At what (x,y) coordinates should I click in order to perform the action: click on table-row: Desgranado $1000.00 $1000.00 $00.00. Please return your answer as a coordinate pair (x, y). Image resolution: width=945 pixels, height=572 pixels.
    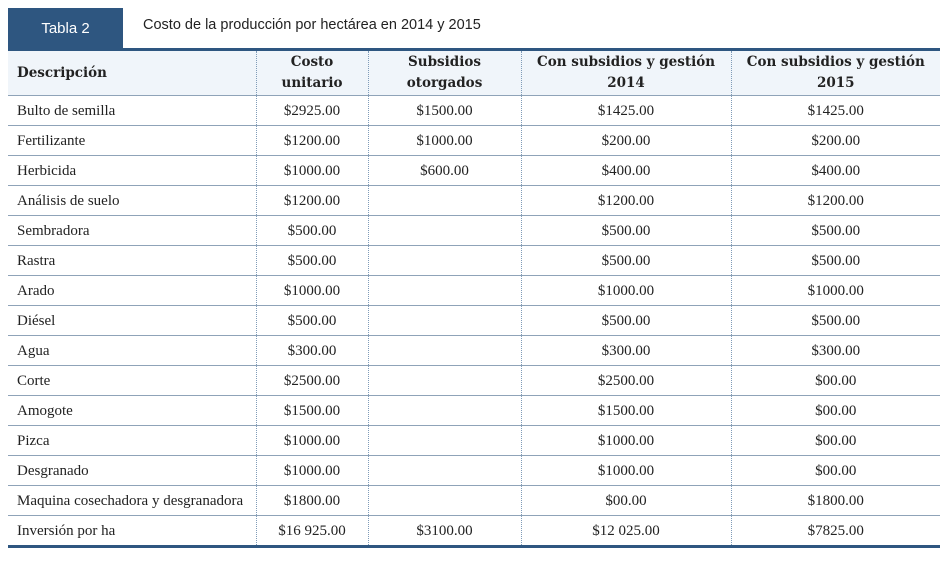
    Looking at the image, I should click on (474, 470).